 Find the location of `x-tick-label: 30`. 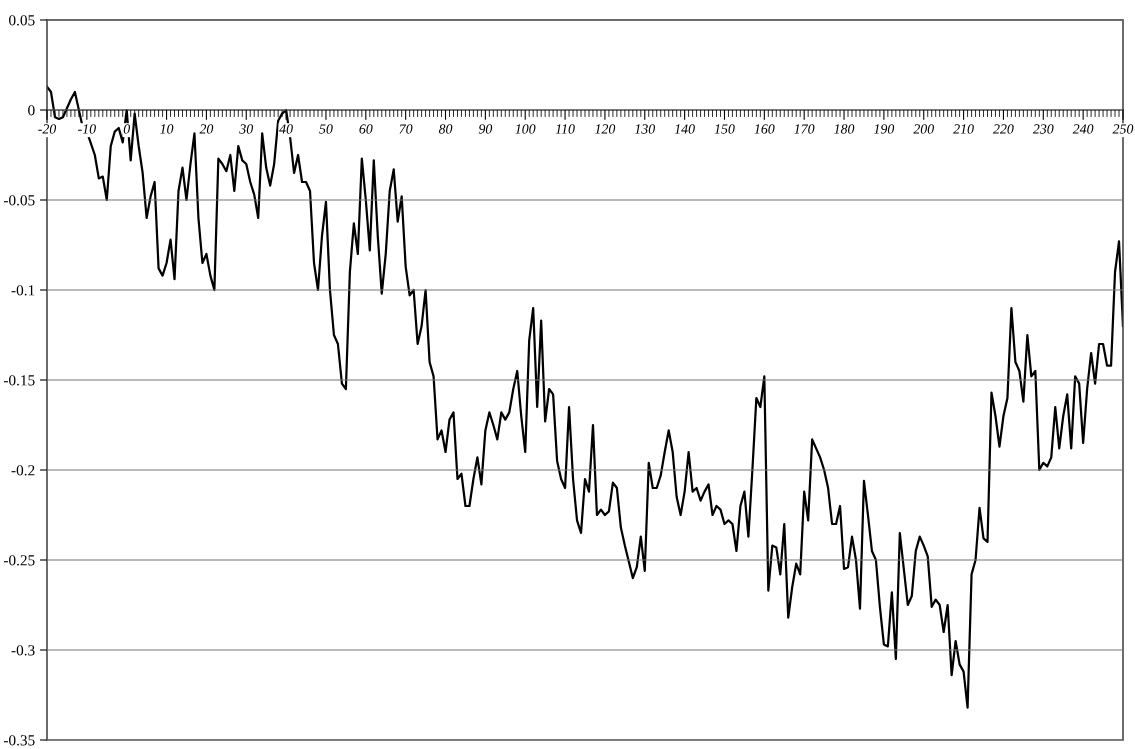

x-tick-label: 30 is located at coordinates (246, 129).